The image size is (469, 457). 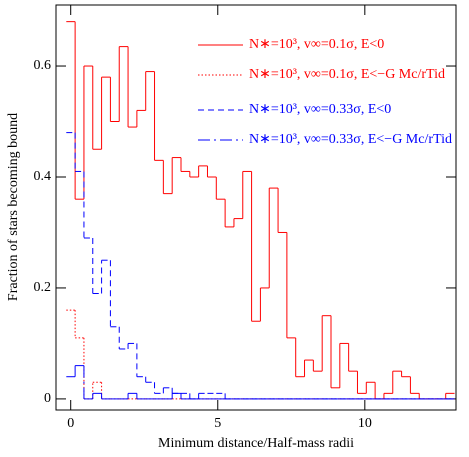 What do you see at coordinates (43, 287) in the screenshot?
I see `y-tick-label: 0.2` at bounding box center [43, 287].